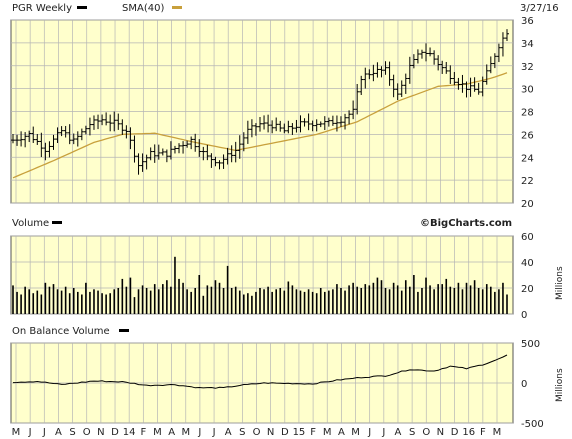 Image resolution: width=572 pixels, height=439 pixels. I want to click on price-y-tick: 36, so click(527, 21).